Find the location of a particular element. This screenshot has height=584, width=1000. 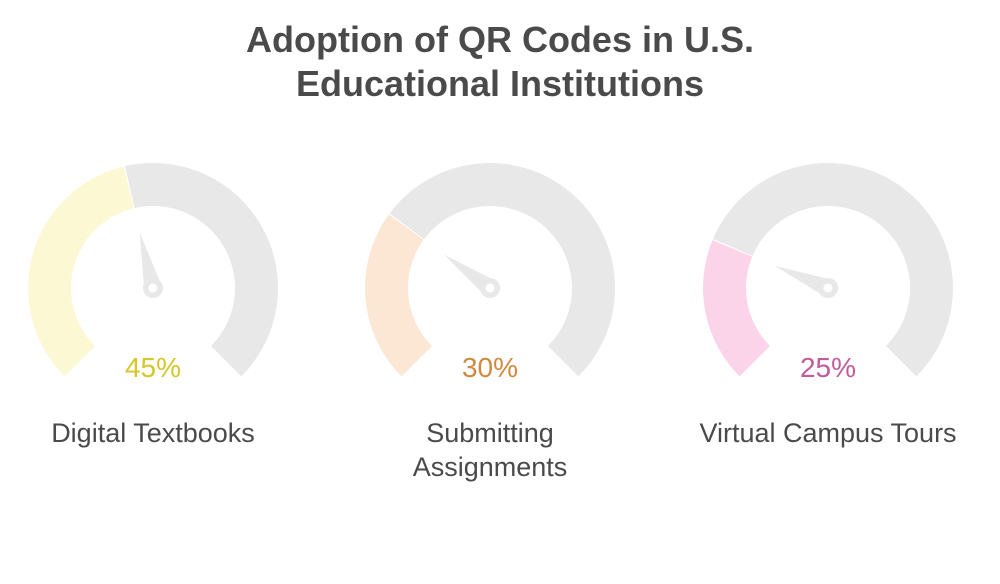

gauge-submitting-assignments is located at coordinates (490, 269).